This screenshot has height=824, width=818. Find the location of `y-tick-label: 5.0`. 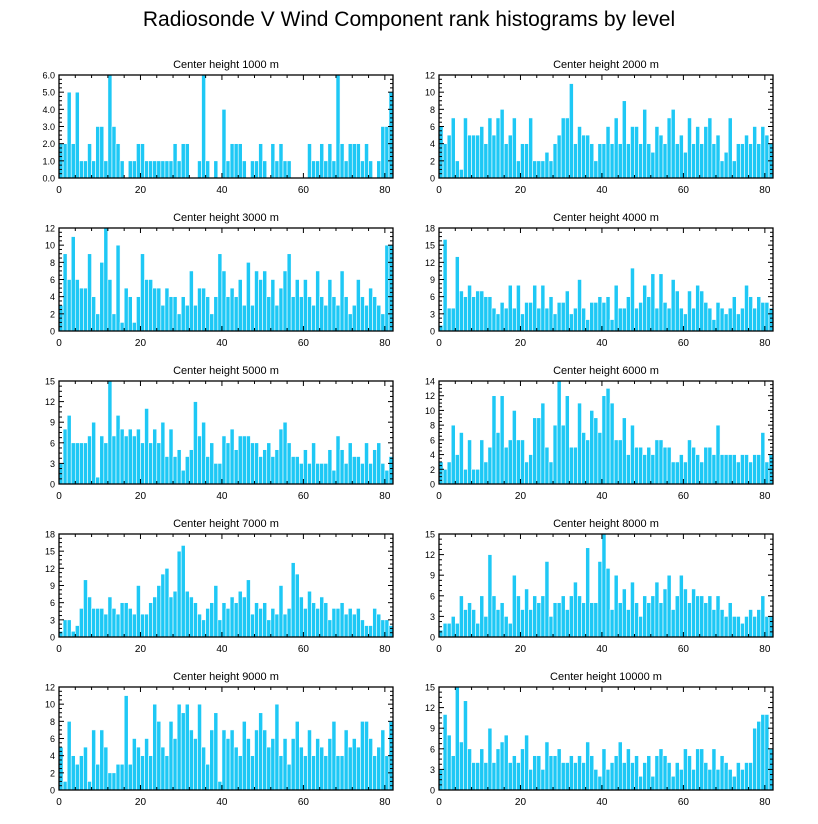

y-tick-label: 5.0 is located at coordinates (48, 93).